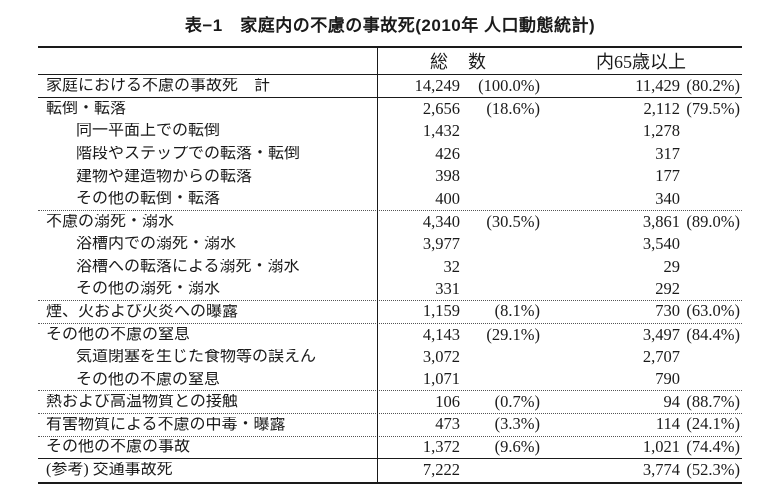  I want to click on elderly-number: 2,112, so click(661, 108).